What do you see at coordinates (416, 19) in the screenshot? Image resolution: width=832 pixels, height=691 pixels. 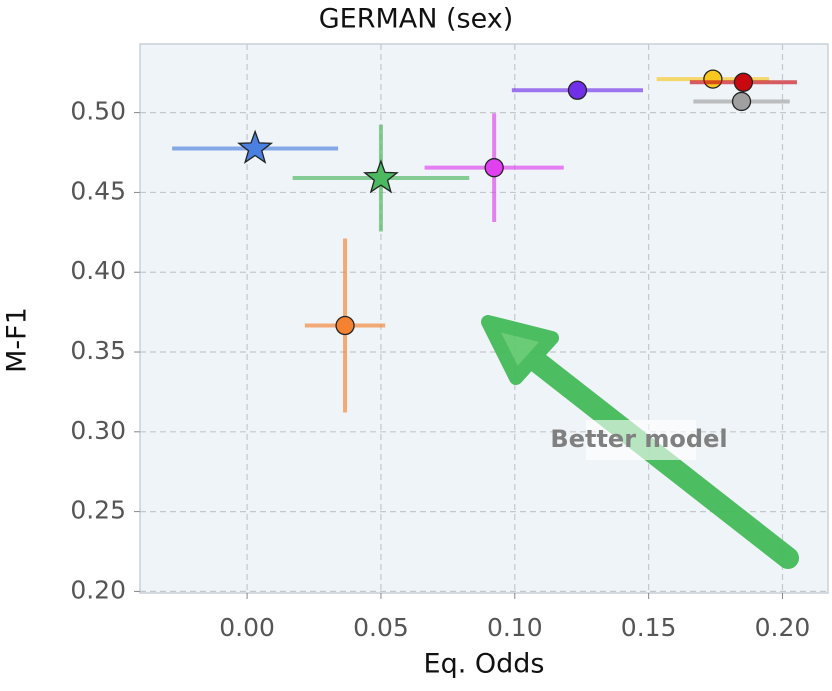 I see `chart-title: GERMAN (sex)` at bounding box center [416, 19].